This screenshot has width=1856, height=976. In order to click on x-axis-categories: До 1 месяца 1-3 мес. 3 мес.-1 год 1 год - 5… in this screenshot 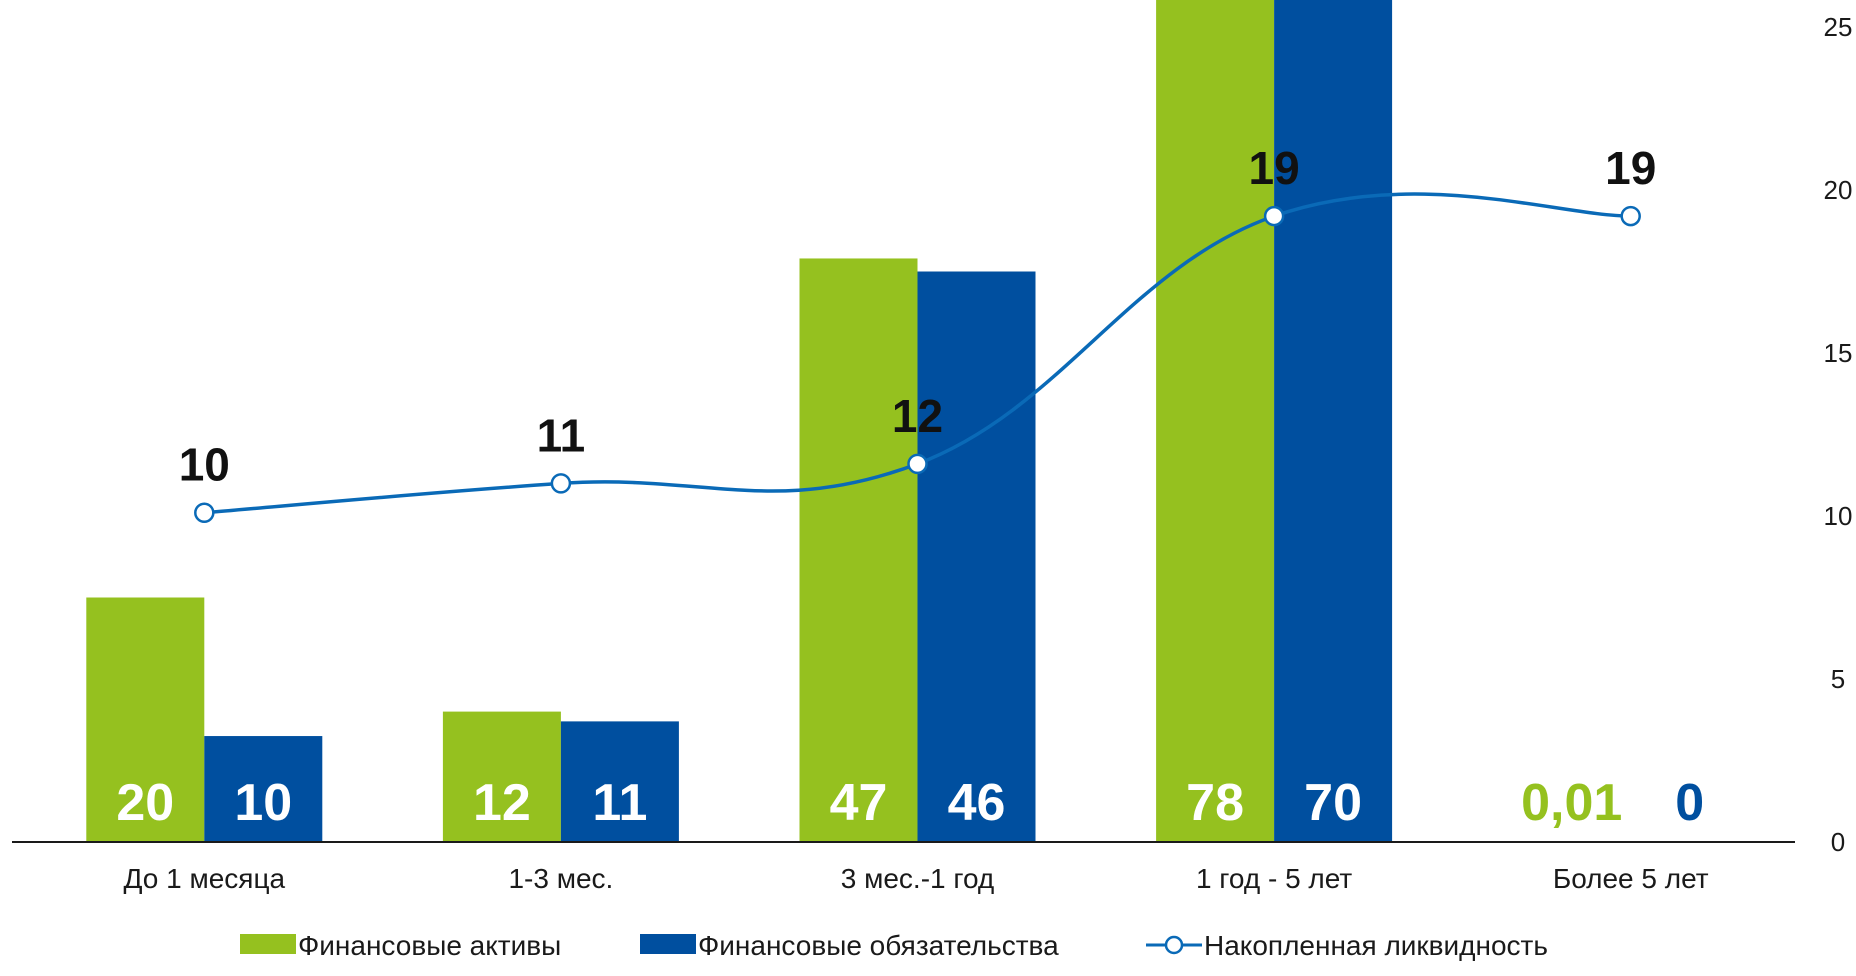, I will do `click(916, 878)`.